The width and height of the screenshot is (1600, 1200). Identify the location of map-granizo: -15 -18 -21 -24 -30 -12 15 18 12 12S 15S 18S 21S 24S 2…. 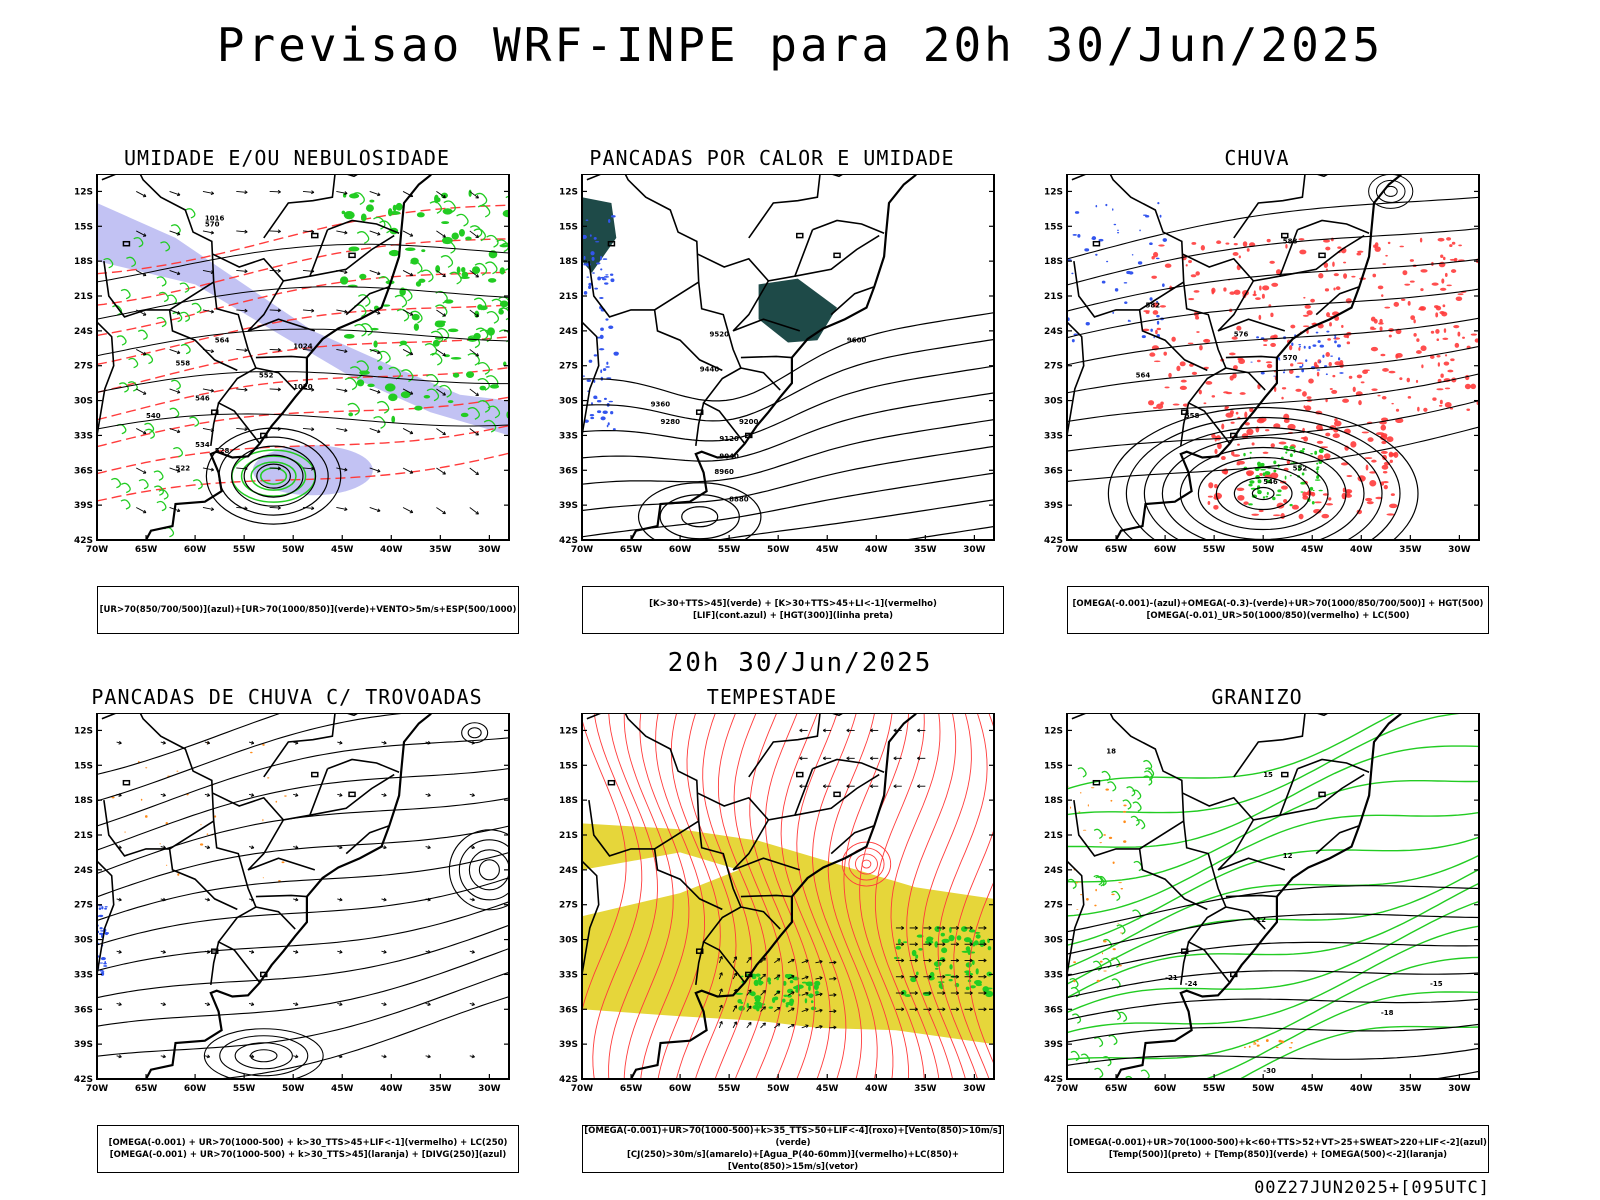
(1262, 903).